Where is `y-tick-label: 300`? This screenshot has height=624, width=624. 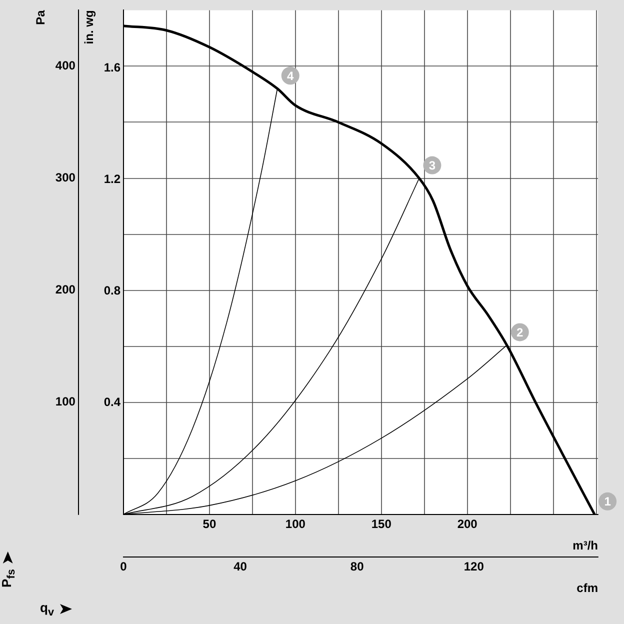 y-tick-label: 300 is located at coordinates (65, 177).